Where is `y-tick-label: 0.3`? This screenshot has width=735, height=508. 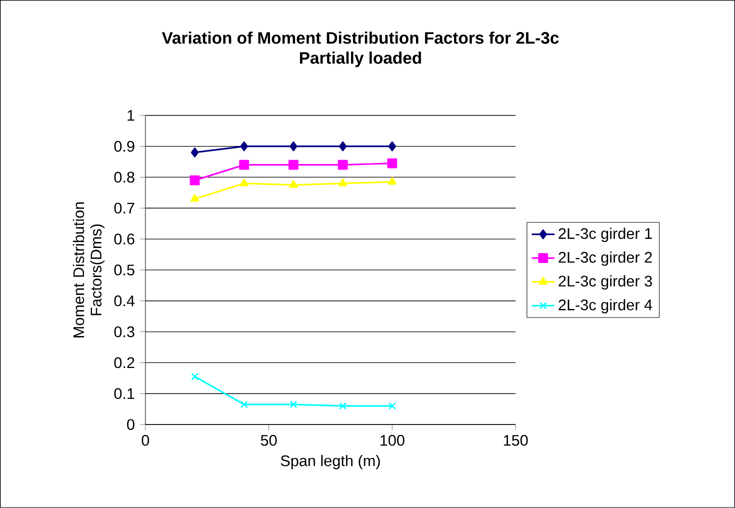
y-tick-label: 0.3 is located at coordinates (124, 332).